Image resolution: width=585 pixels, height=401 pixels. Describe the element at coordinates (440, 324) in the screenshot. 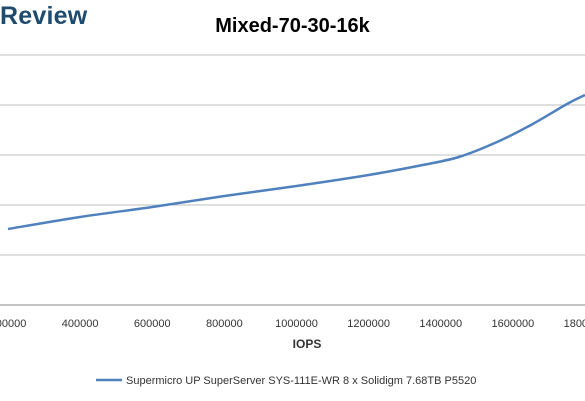

I see `x-tick-label: 1400000` at that location.